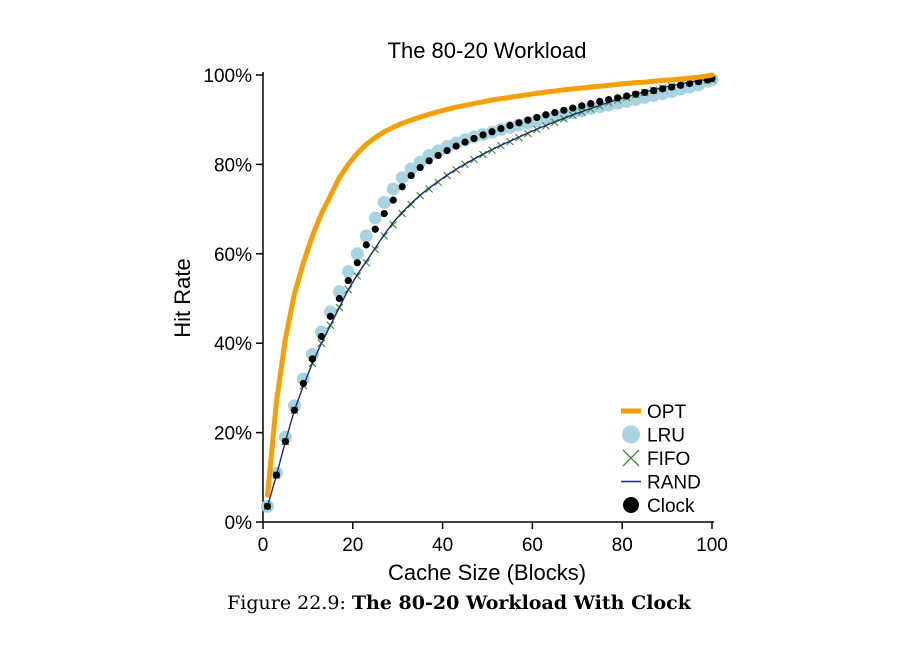 The height and width of the screenshot is (648, 918). I want to click on x-tick-label: 80, so click(622, 545).